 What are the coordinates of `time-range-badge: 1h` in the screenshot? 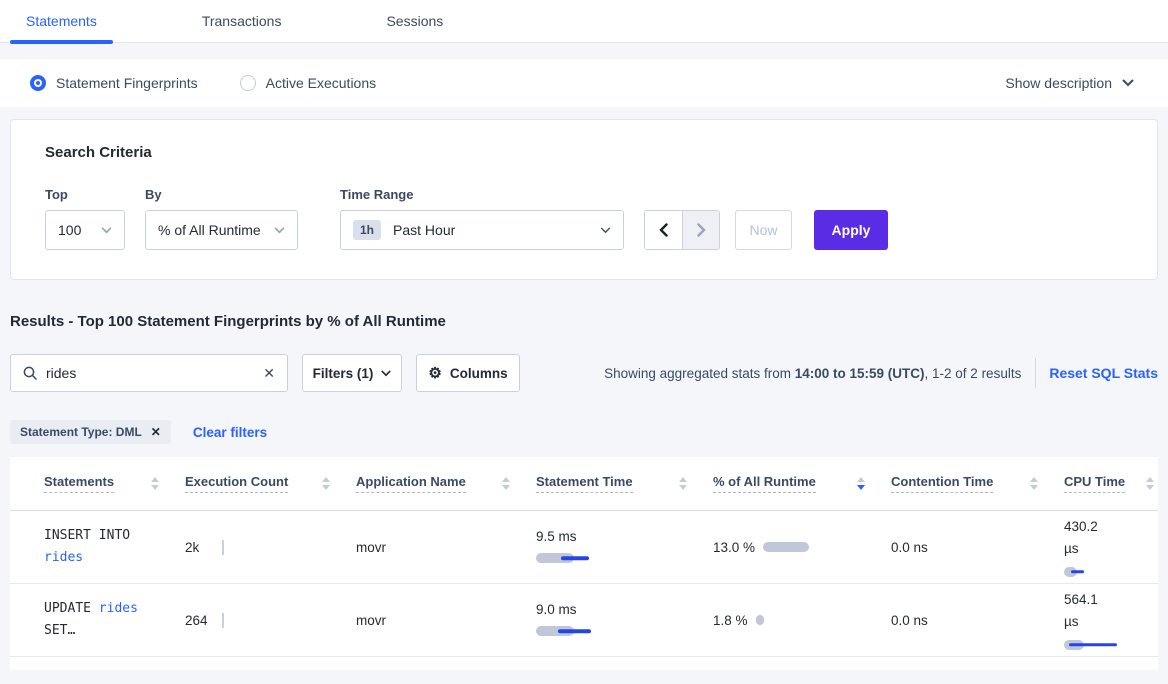 It's located at (367, 230).